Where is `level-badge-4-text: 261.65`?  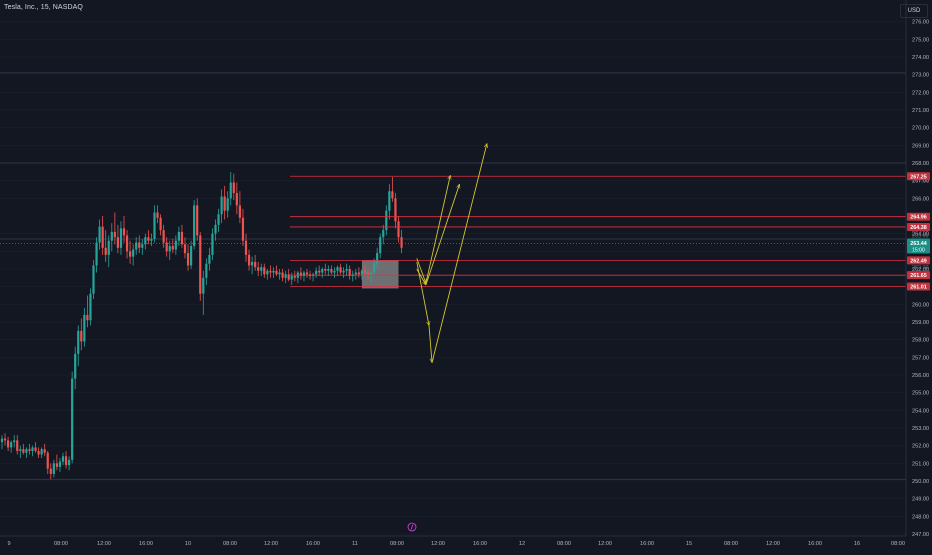 level-badge-4-text: 261.65 is located at coordinates (918, 276).